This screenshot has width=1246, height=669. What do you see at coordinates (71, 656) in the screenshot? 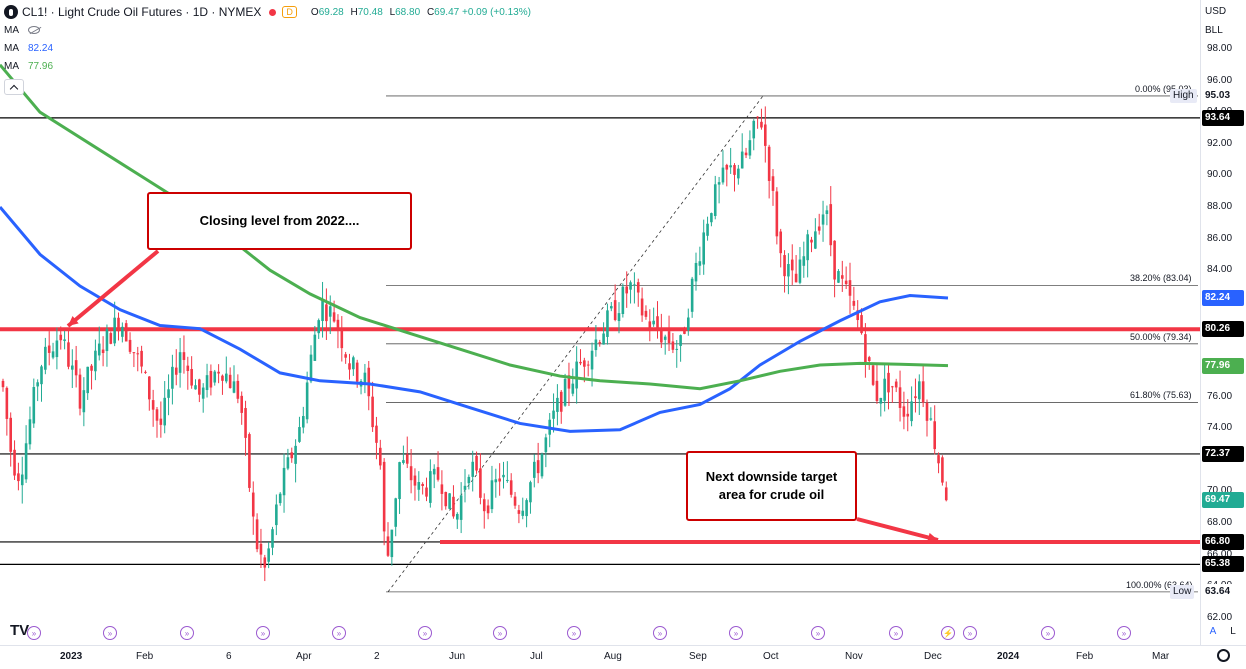
I see `time-label: 2023` at bounding box center [71, 656].